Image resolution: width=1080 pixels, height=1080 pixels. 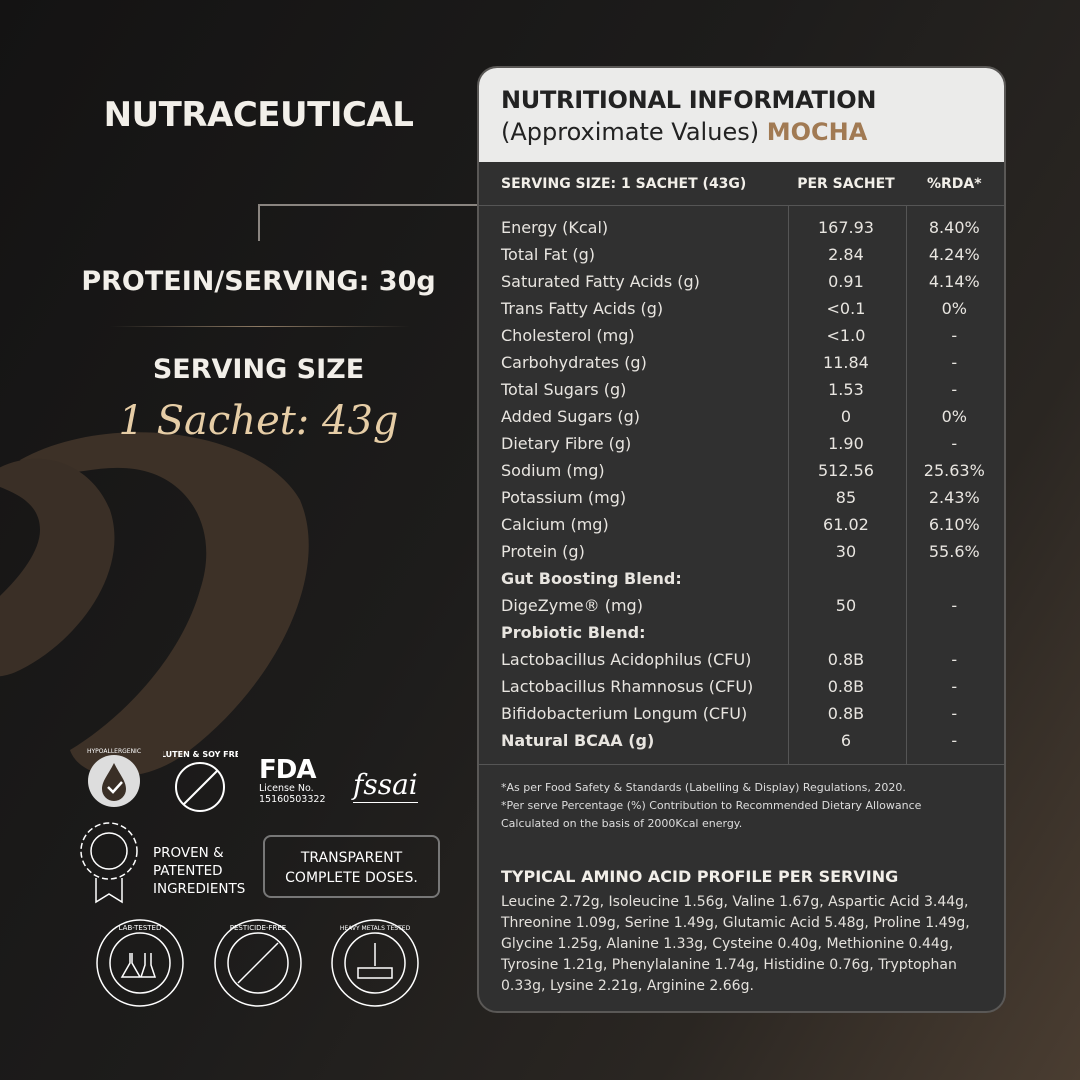 What do you see at coordinates (846, 308) in the screenshot?
I see `per-sachet-value: <0.1` at bounding box center [846, 308].